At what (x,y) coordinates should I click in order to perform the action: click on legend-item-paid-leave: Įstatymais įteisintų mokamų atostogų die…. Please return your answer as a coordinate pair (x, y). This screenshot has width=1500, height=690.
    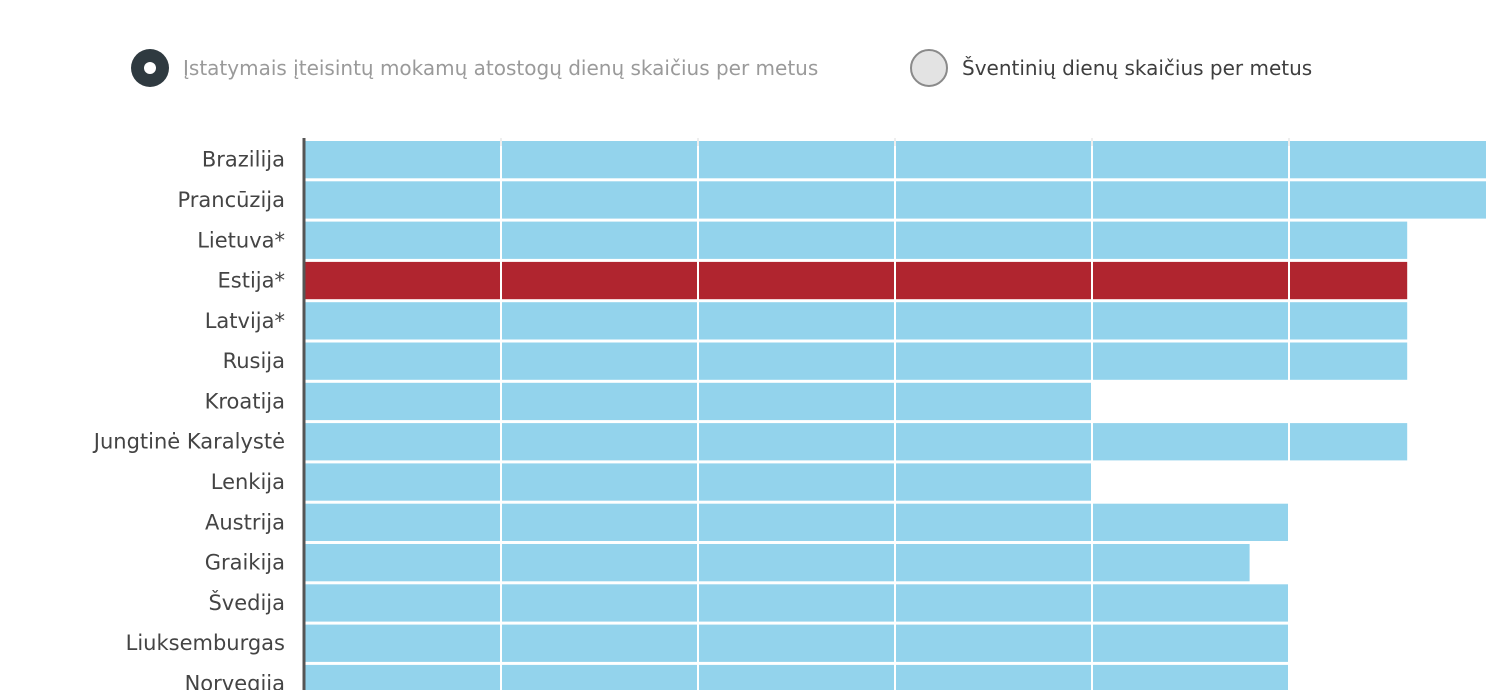
    Looking at the image, I should click on (474, 68).